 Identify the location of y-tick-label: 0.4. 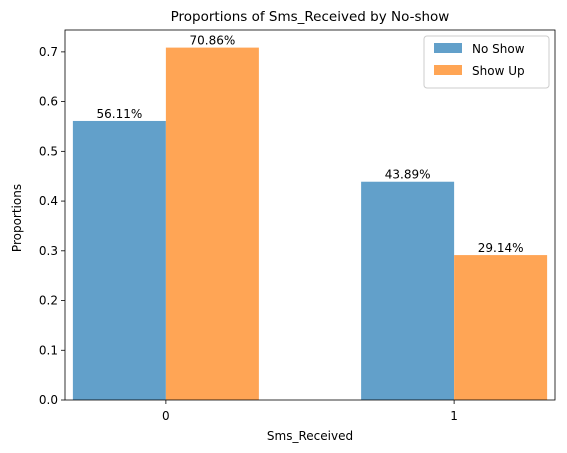
(48, 201).